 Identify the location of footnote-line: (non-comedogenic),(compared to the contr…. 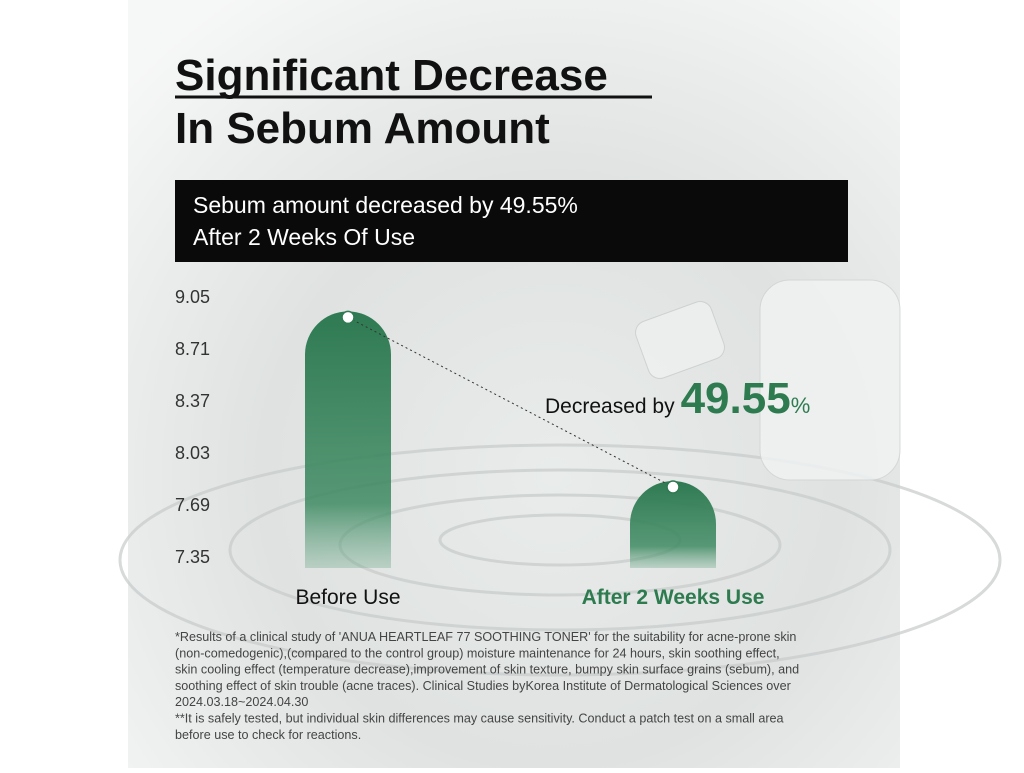
(477, 653).